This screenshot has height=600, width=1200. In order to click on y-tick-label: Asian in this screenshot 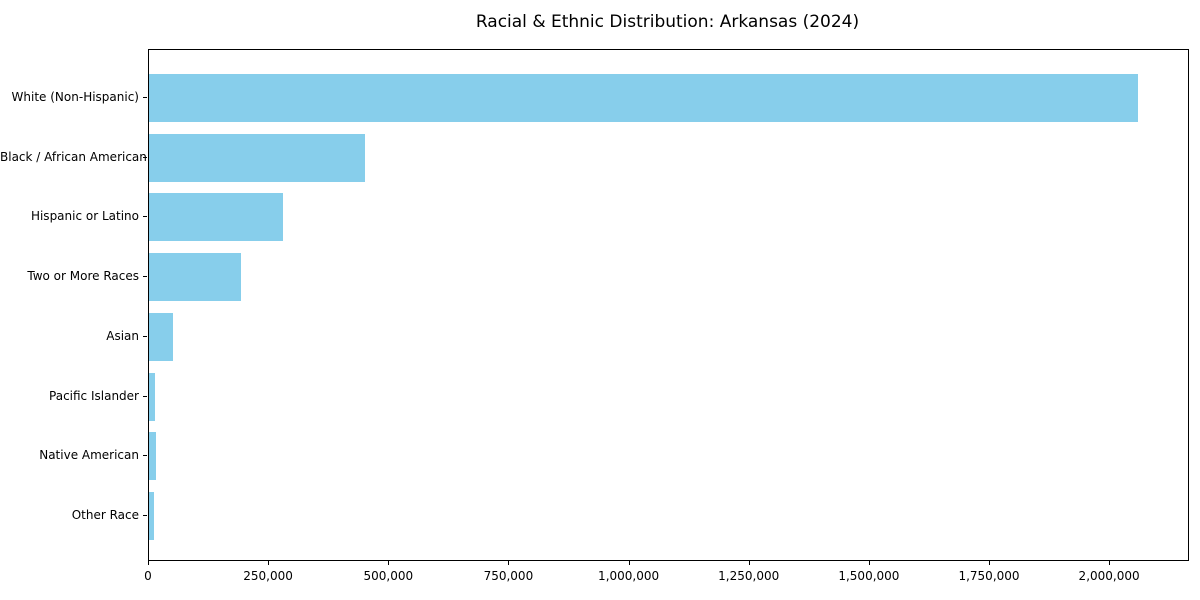, I will do `click(122, 335)`.